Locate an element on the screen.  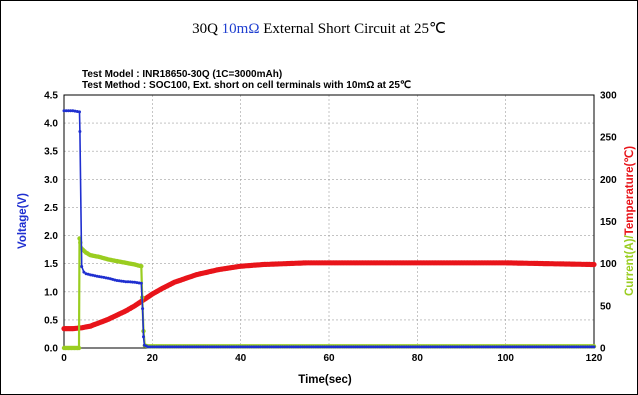
x-tick-label: 60 is located at coordinates (329, 358).